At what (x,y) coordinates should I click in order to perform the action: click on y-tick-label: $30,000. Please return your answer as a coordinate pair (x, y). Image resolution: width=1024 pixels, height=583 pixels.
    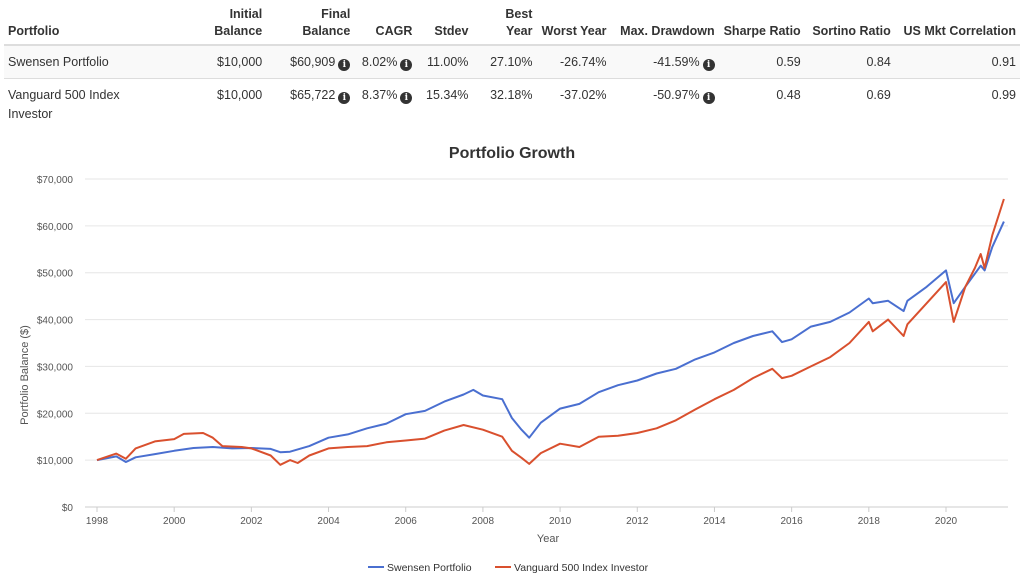
    Looking at the image, I should click on (55, 367).